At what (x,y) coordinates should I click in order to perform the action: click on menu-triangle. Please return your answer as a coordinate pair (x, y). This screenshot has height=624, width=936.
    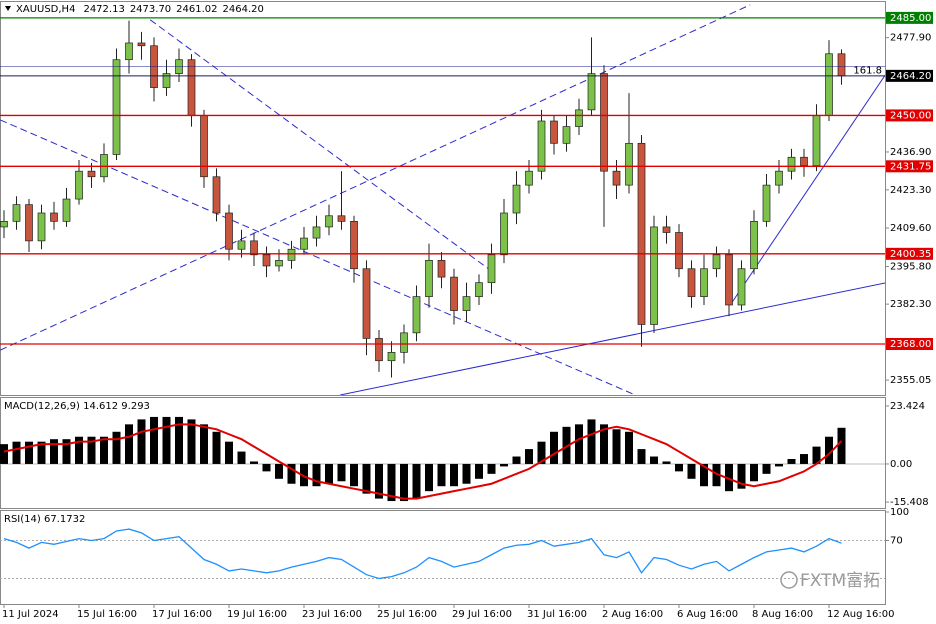
    Looking at the image, I should click on (8, 8).